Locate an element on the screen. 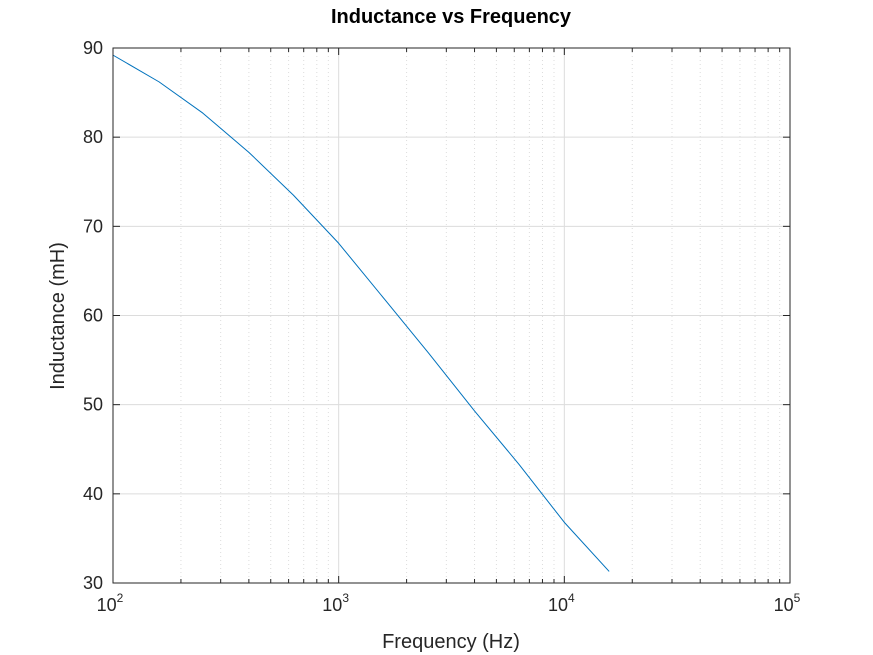 This screenshot has width=873, height=655. y-tick-label: 30 is located at coordinates (93, 583).